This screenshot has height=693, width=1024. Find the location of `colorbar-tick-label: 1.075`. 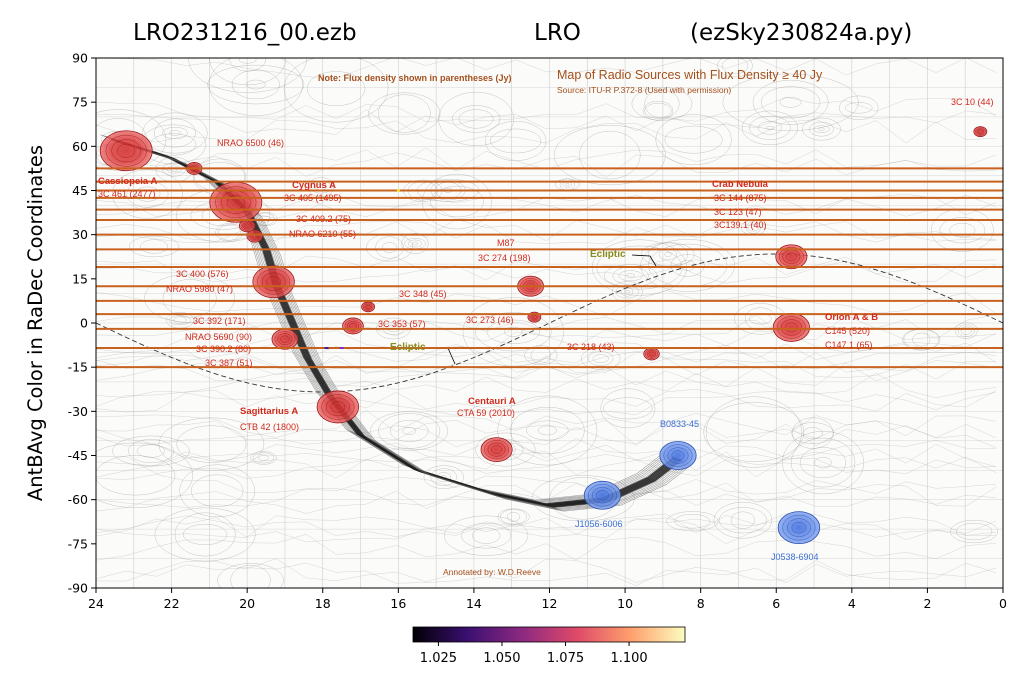

colorbar-tick-label: 1.075 is located at coordinates (565, 658).